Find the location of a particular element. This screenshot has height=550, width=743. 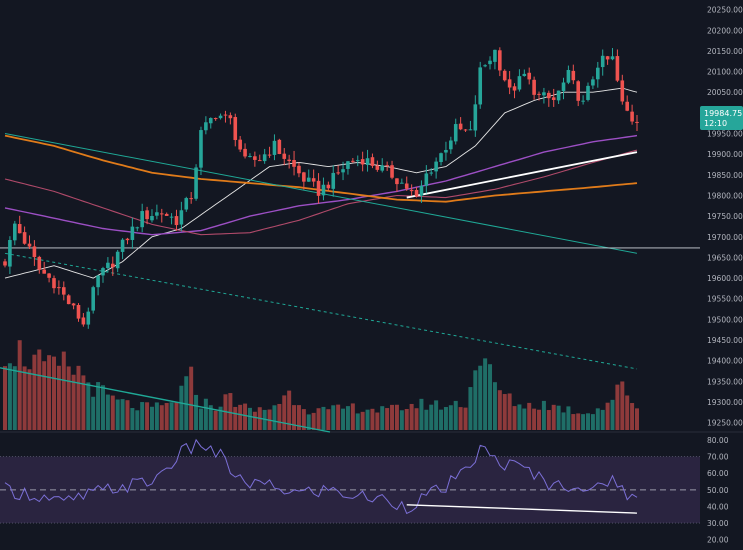

rsi-tick-label: 60.00 is located at coordinates (718, 473).